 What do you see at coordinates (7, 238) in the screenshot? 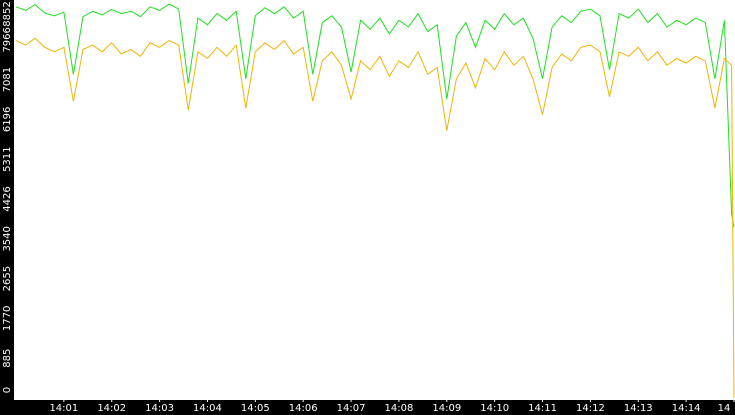
I see `y-tick-label: 3540` at bounding box center [7, 238].